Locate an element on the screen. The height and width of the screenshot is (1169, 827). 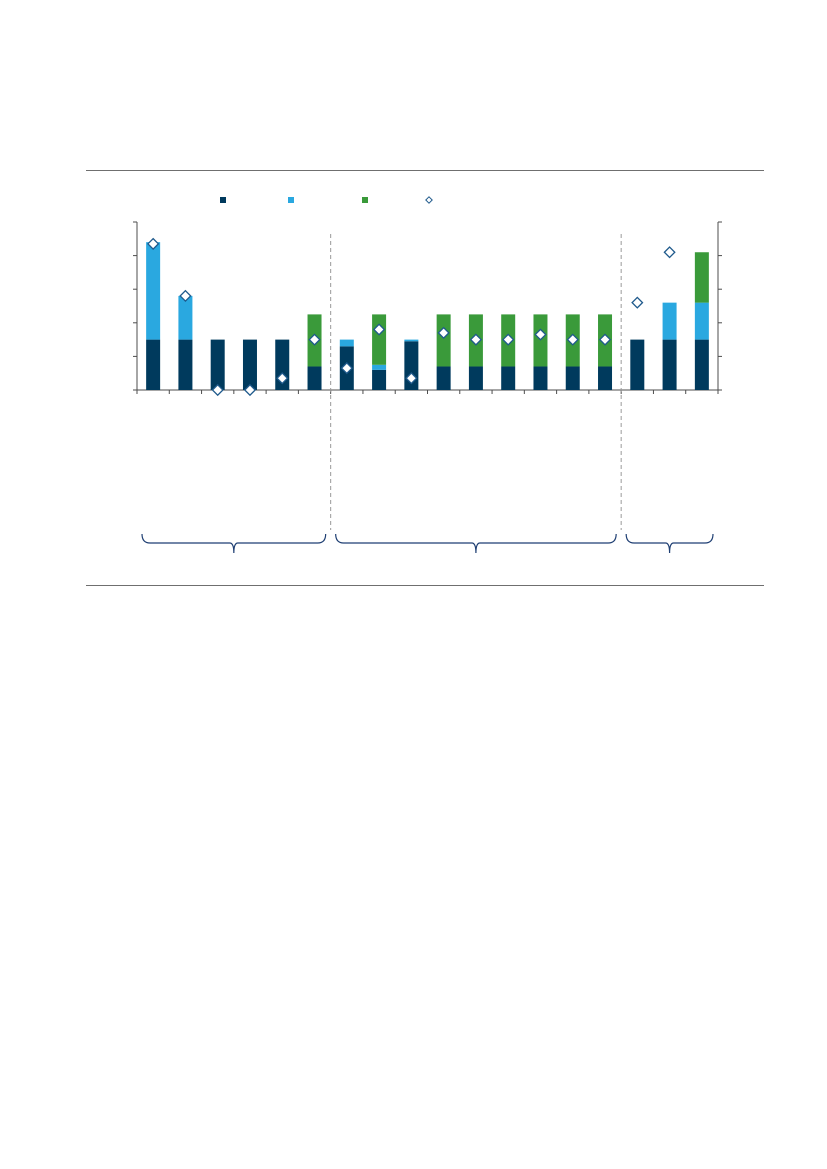
chart-bars is located at coordinates (427, 316).